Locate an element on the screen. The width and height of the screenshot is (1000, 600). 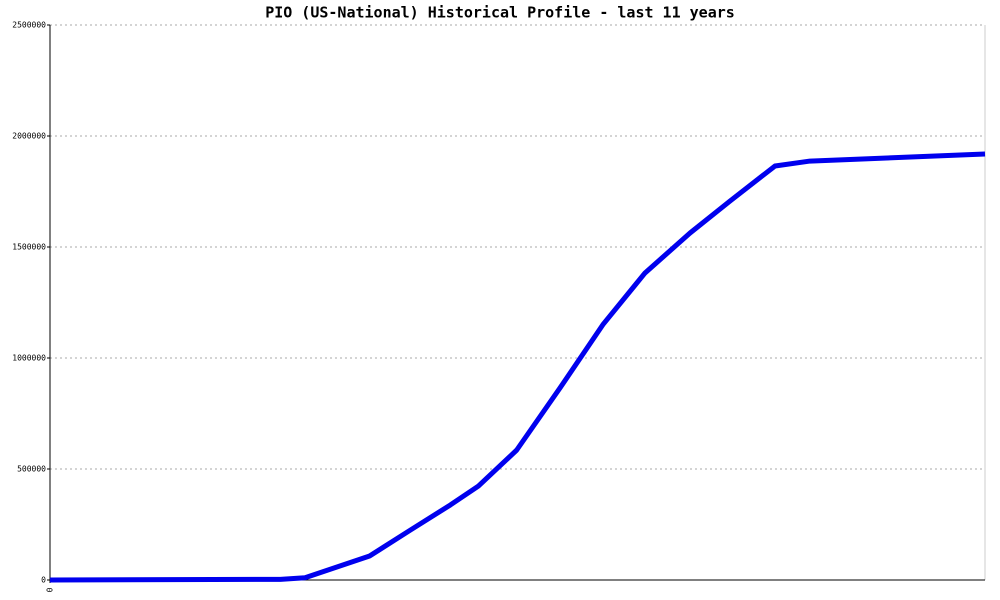
x-tick-label: 0 is located at coordinates (50, 589).